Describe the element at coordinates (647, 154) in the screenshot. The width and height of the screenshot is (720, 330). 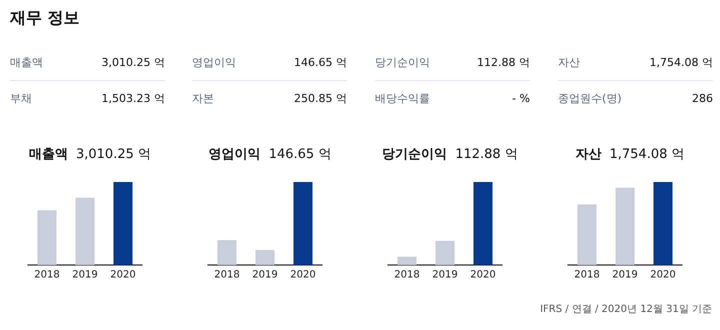
I see `chart-subtitle: 1,754.08 억` at that location.